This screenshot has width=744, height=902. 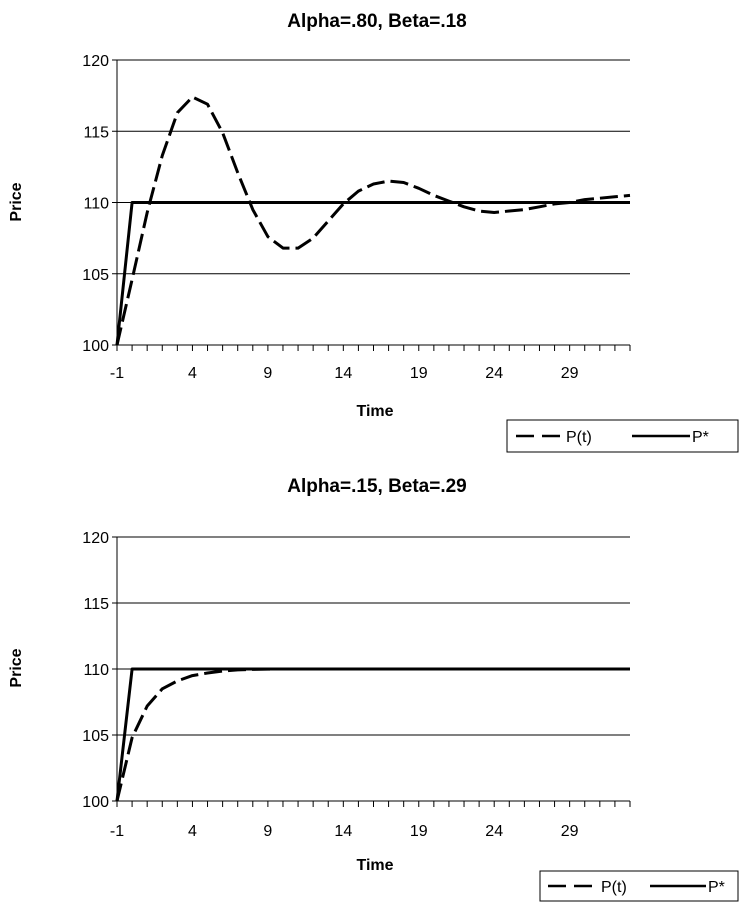 What do you see at coordinates (95, 538) in the screenshot?
I see `chart-2-y-tick-label: 120` at bounding box center [95, 538].